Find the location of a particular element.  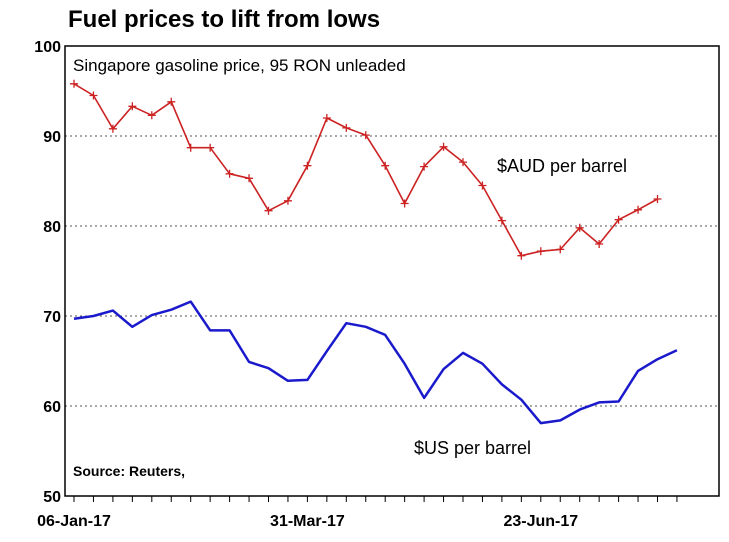

y-tick-label: 90 is located at coordinates (52, 137).